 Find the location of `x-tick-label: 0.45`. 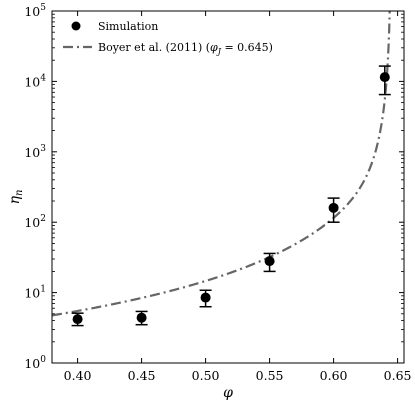

x-tick-label: 0.45 is located at coordinates (142, 375).